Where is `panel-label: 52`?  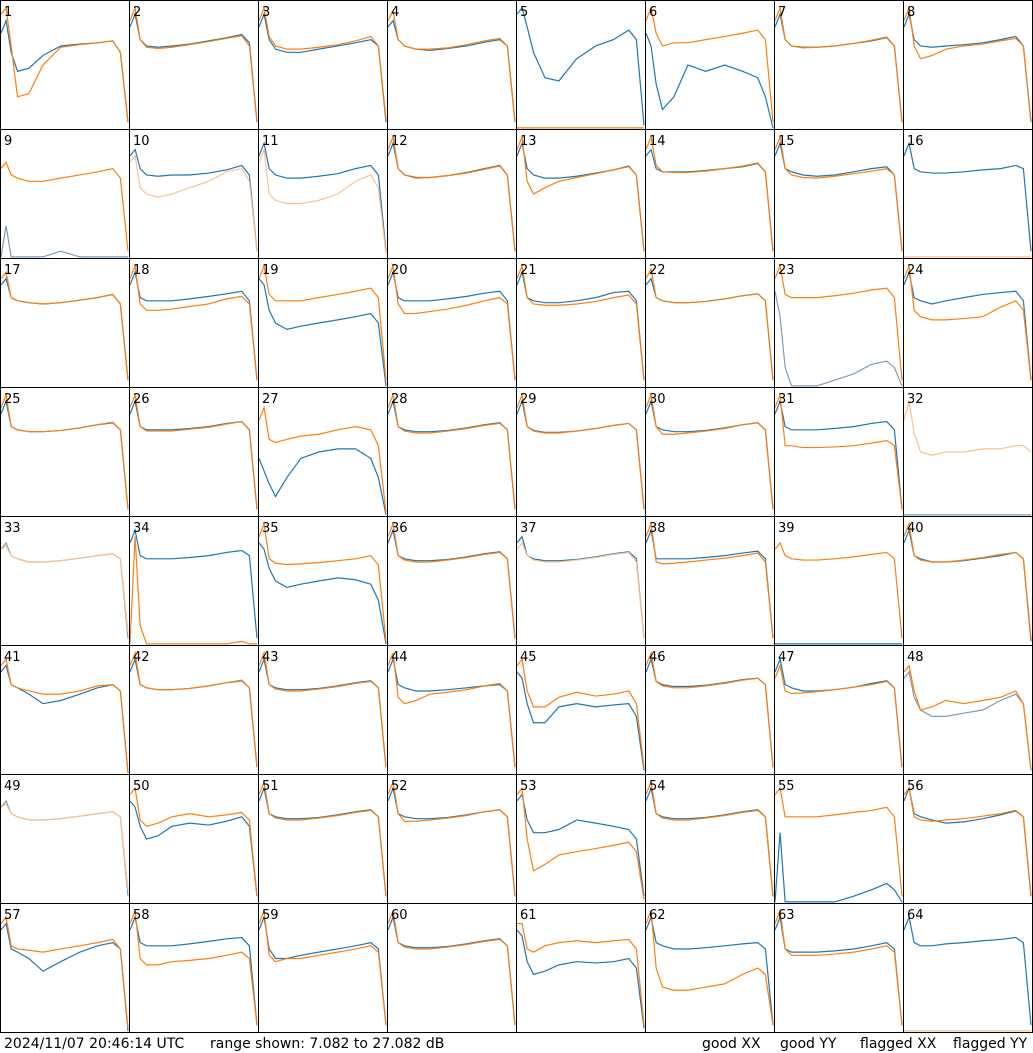
panel-label: 52 is located at coordinates (399, 786).